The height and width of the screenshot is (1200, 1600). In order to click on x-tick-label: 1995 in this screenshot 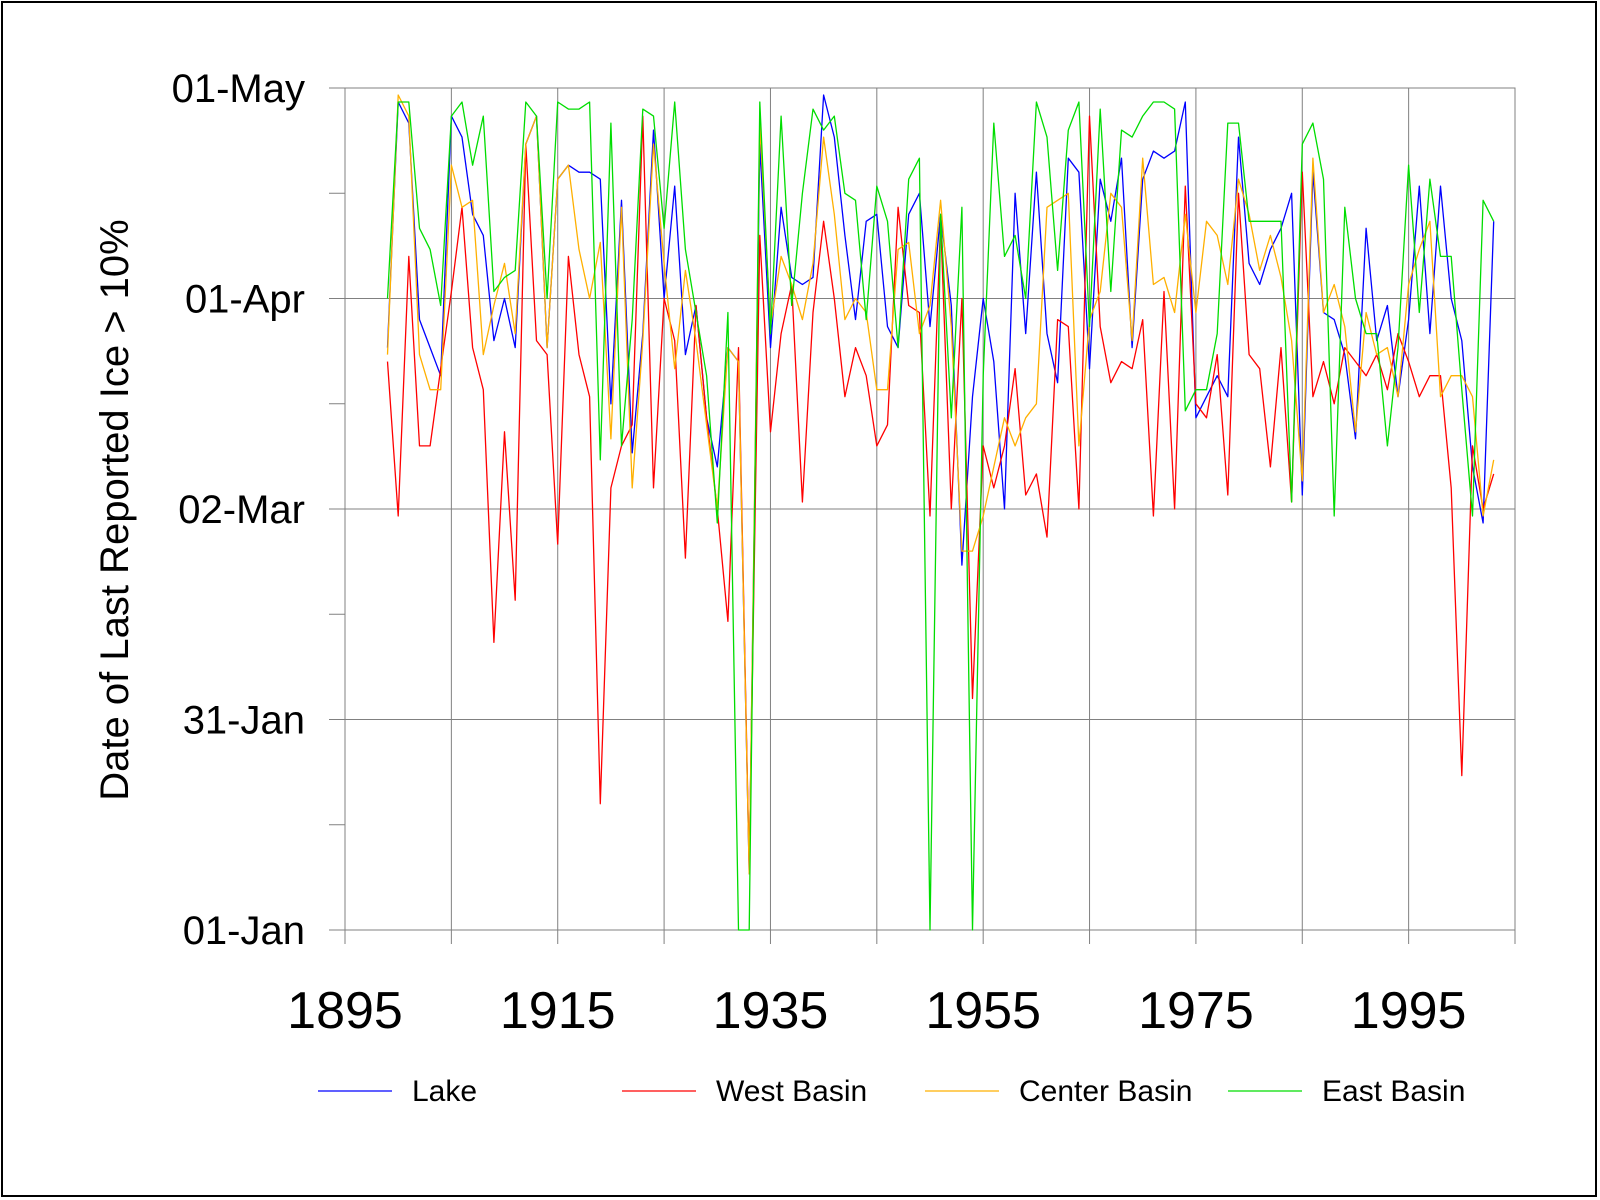, I will do `click(1409, 1011)`.